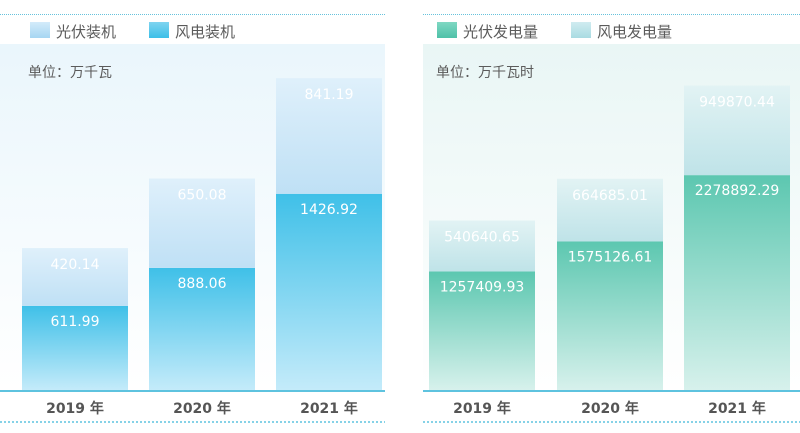 This screenshot has width=800, height=433. What do you see at coordinates (501, 32) in the screenshot?
I see `legend-label-solar: 光伏发电量` at bounding box center [501, 32].